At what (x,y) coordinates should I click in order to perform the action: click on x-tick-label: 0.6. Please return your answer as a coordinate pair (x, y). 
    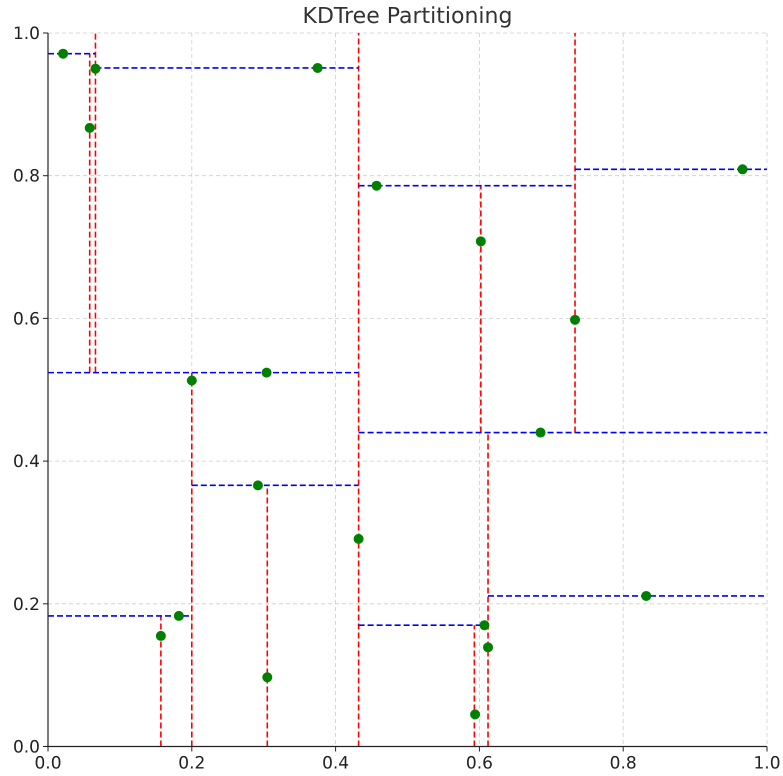
    Looking at the image, I should click on (479, 764).